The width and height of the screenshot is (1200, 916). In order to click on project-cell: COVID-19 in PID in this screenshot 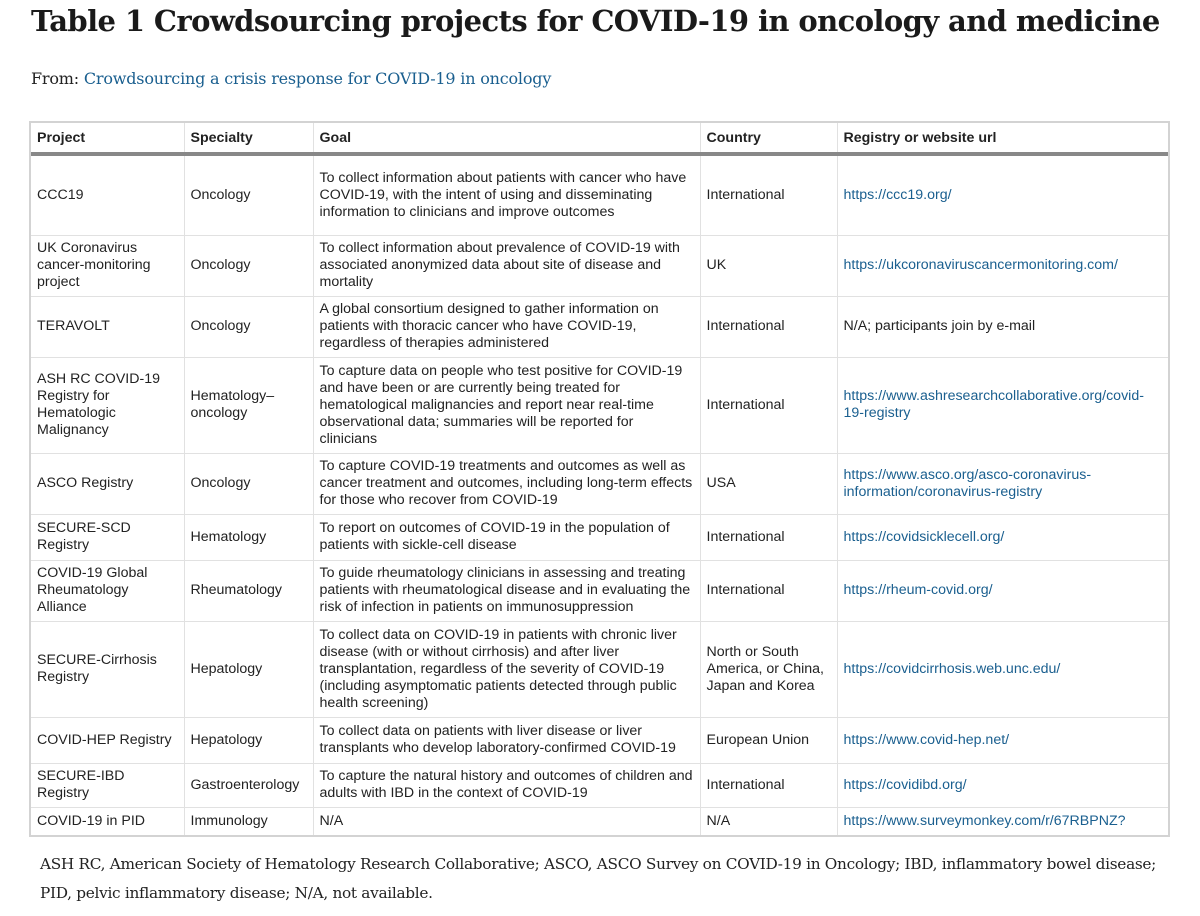, I will do `click(108, 821)`.